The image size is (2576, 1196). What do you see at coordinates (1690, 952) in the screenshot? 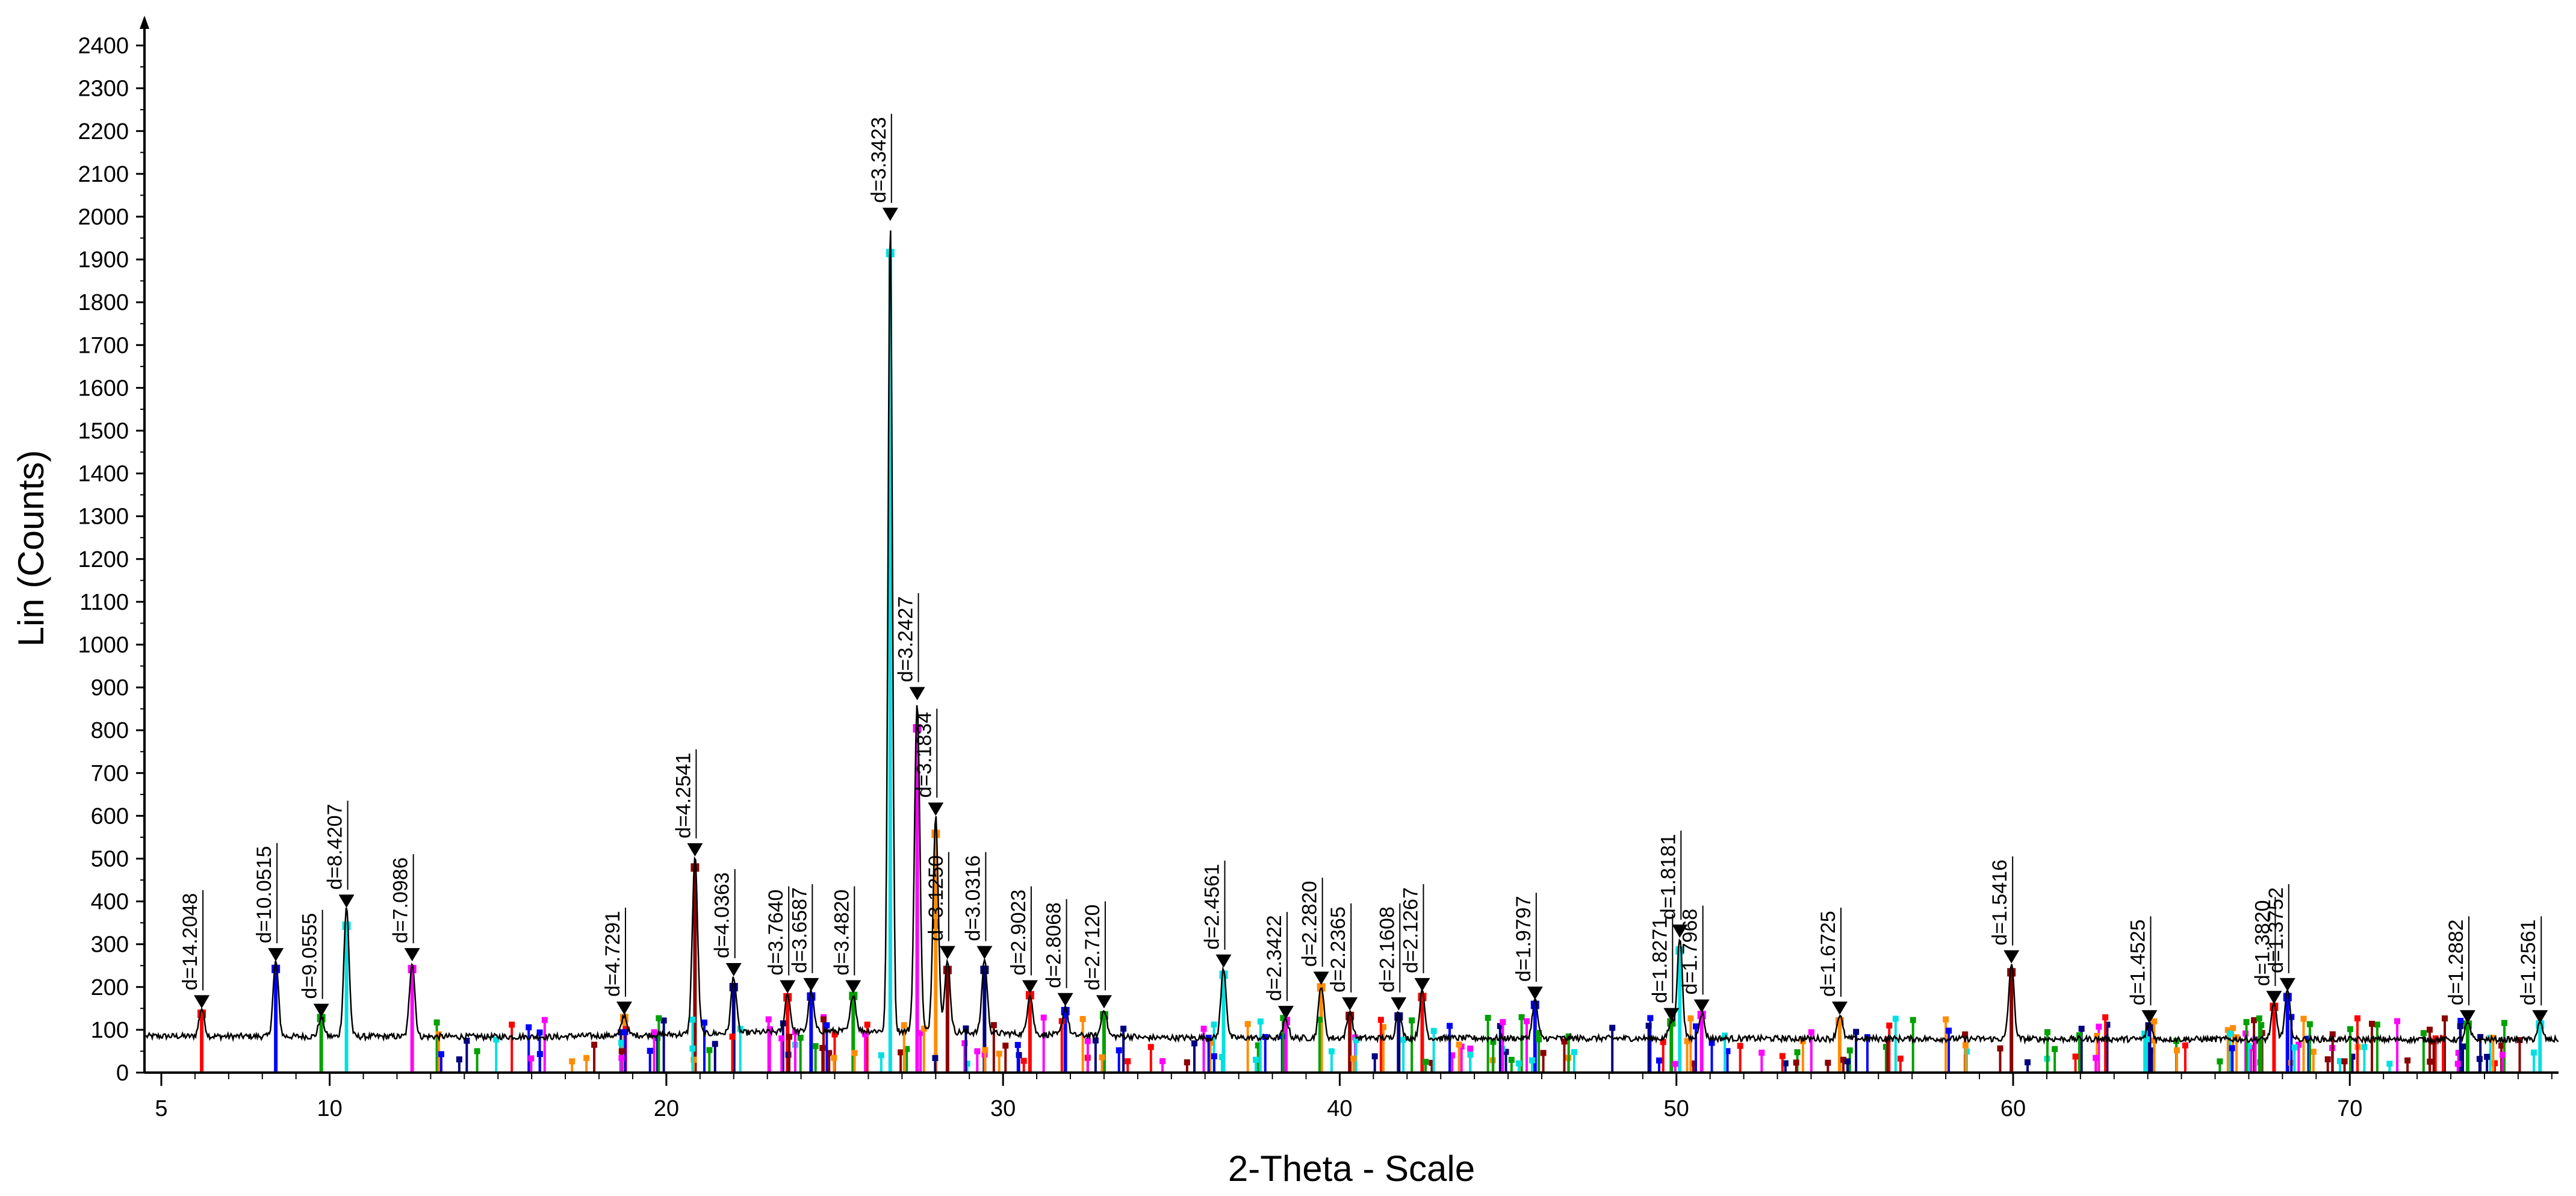
I see `peak-label: d=1.7968` at bounding box center [1690, 952].